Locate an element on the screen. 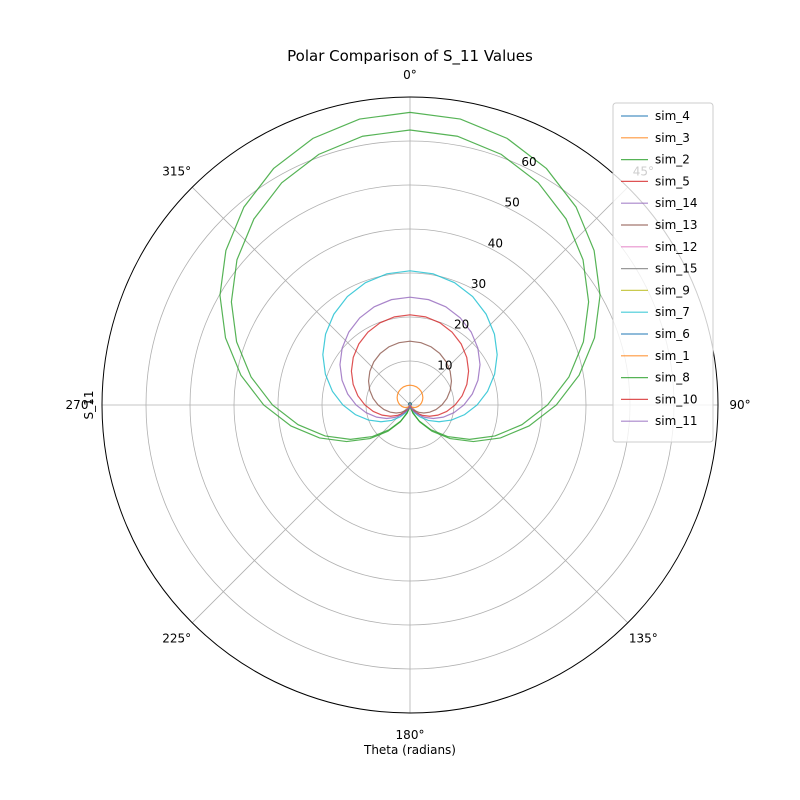  y-axis-label: S_11 is located at coordinates (89, 405).